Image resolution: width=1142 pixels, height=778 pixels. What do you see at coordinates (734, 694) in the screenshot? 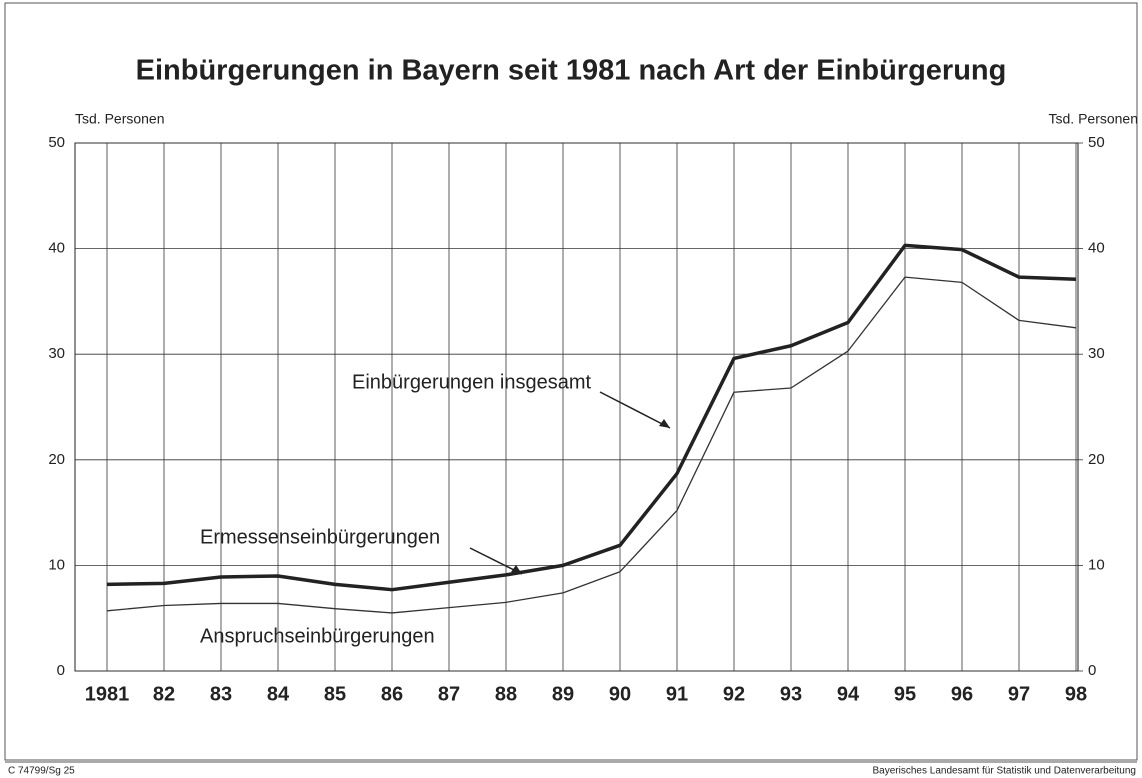
I see `x-tick-label: 92` at bounding box center [734, 694].